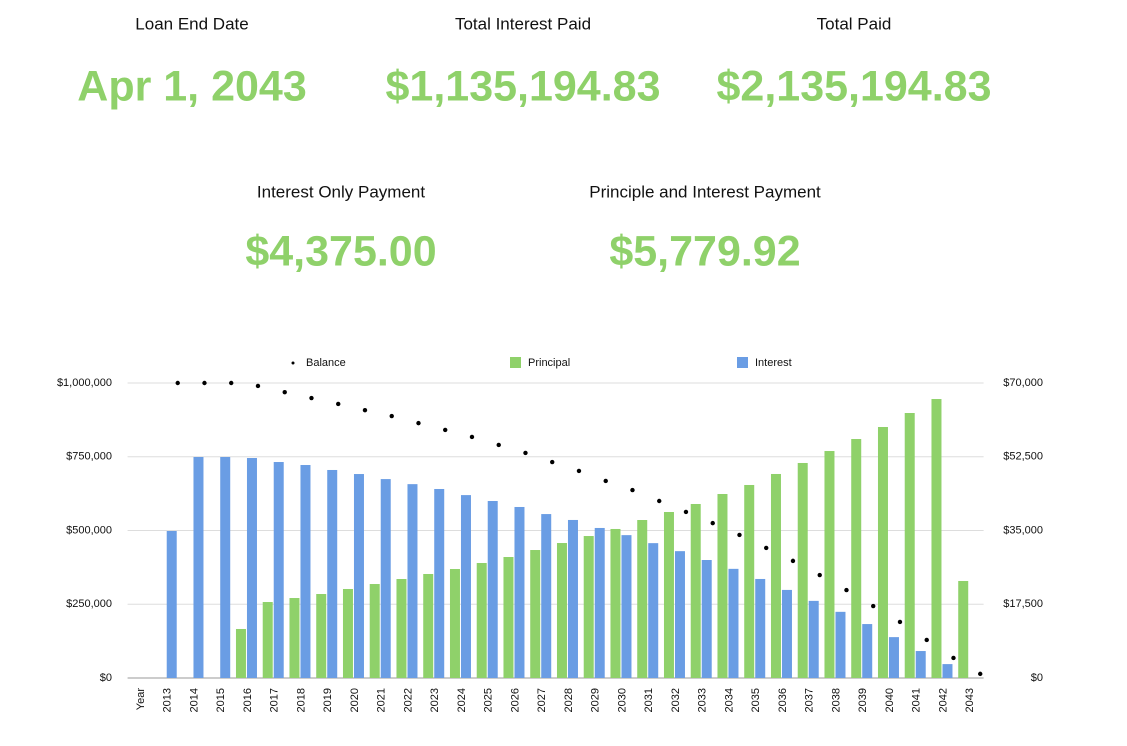 The height and width of the screenshot is (746, 1127). Describe the element at coordinates (326, 363) in the screenshot. I see `legend-label: Balance` at that location.